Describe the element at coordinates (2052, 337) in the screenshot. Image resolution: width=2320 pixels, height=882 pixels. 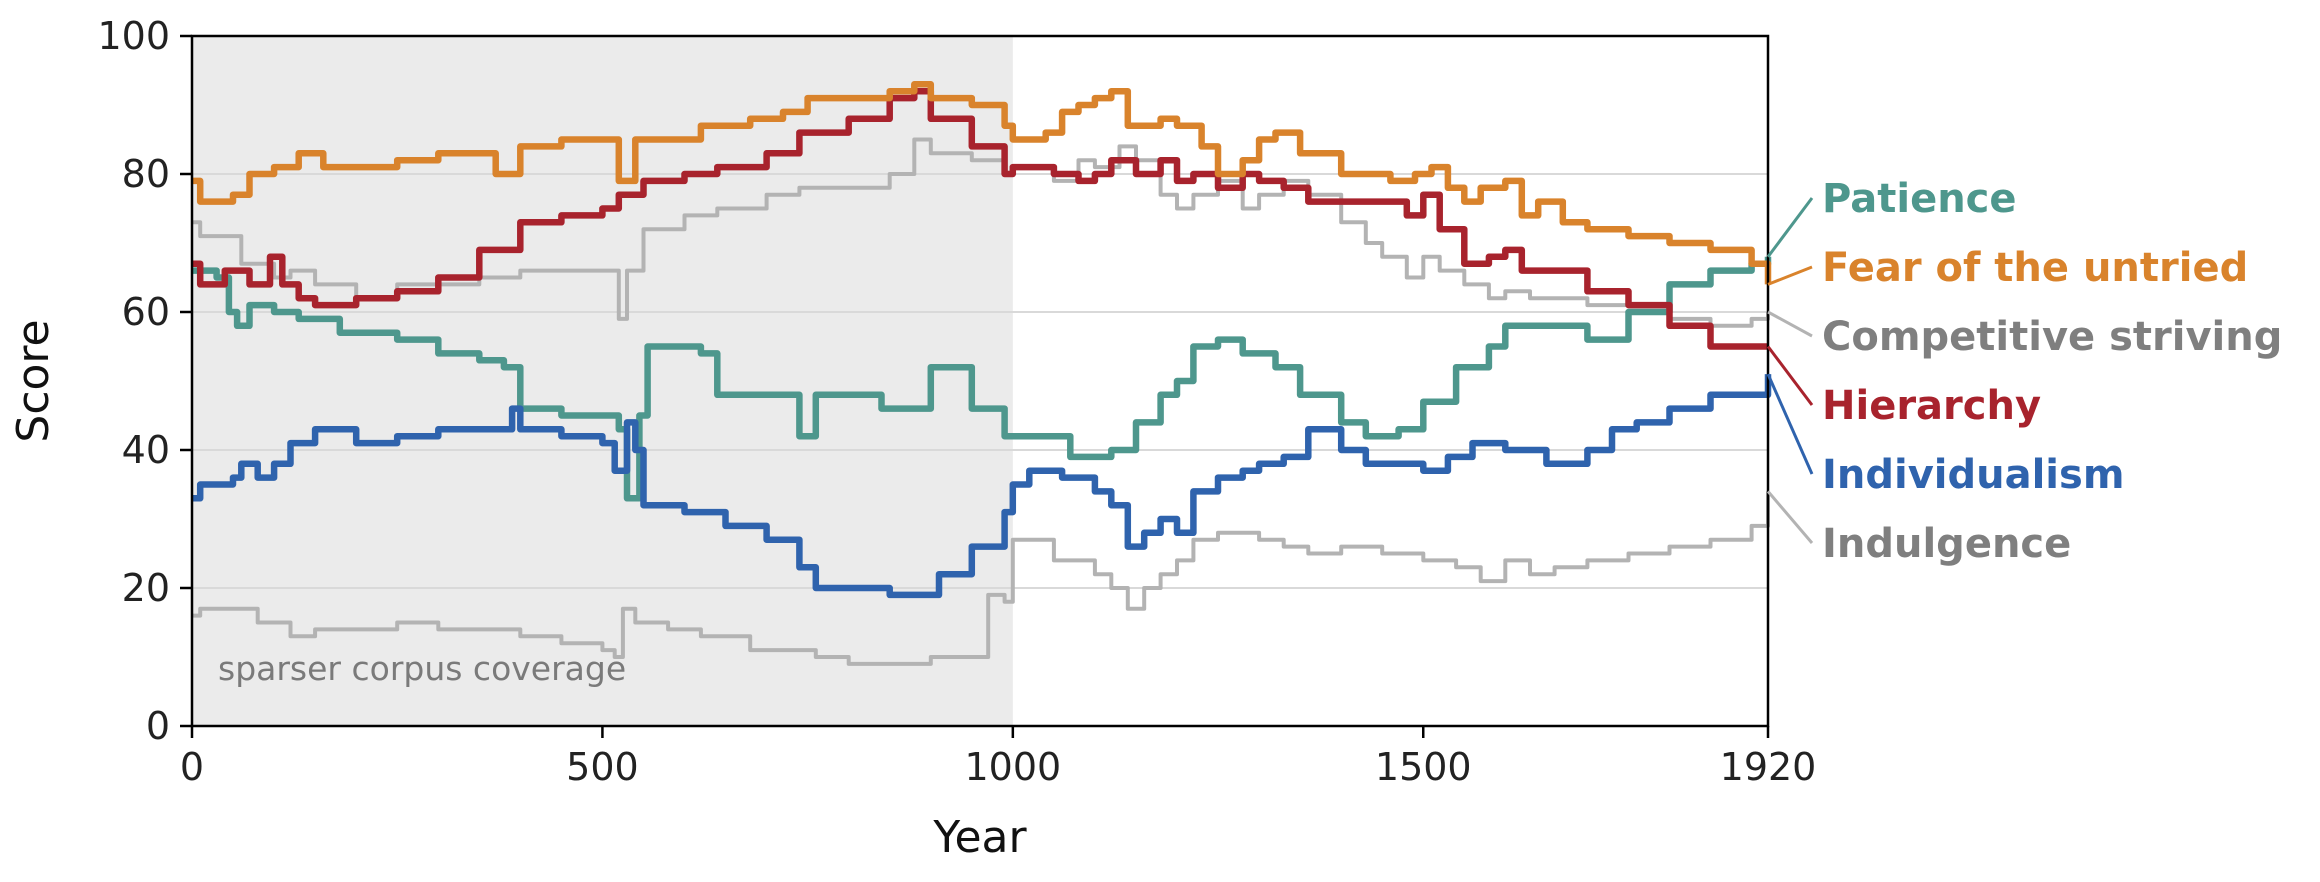
I see `series-label-competitive-striving: Competitive striving` at that location.